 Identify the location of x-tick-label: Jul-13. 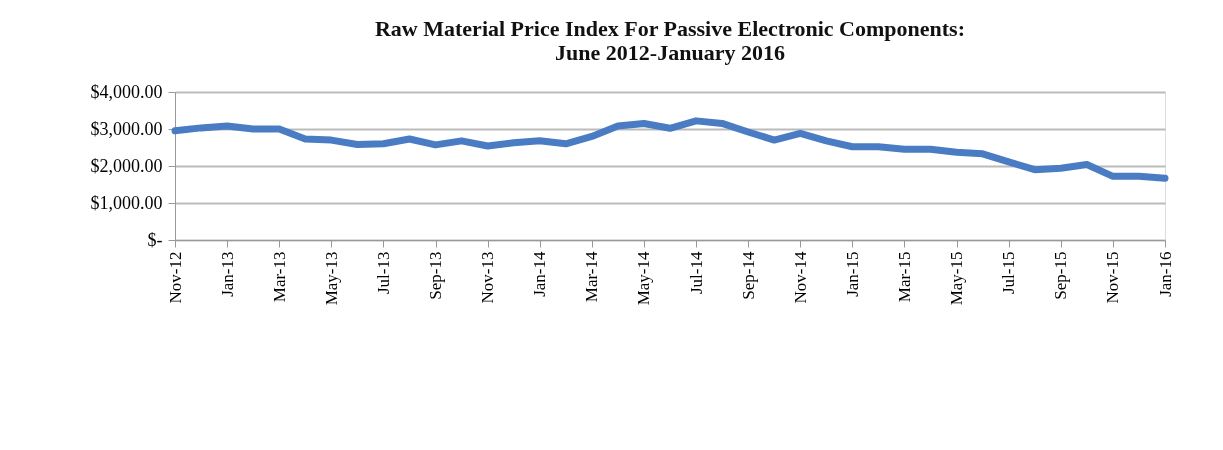
(383, 272).